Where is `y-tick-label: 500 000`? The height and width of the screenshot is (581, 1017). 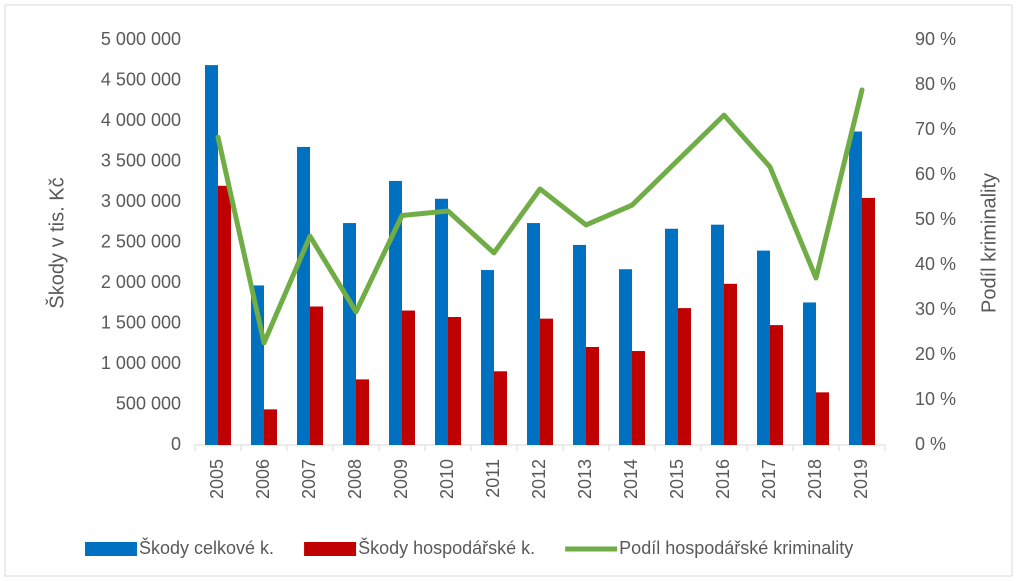 y-tick-label: 500 000 is located at coordinates (148, 403).